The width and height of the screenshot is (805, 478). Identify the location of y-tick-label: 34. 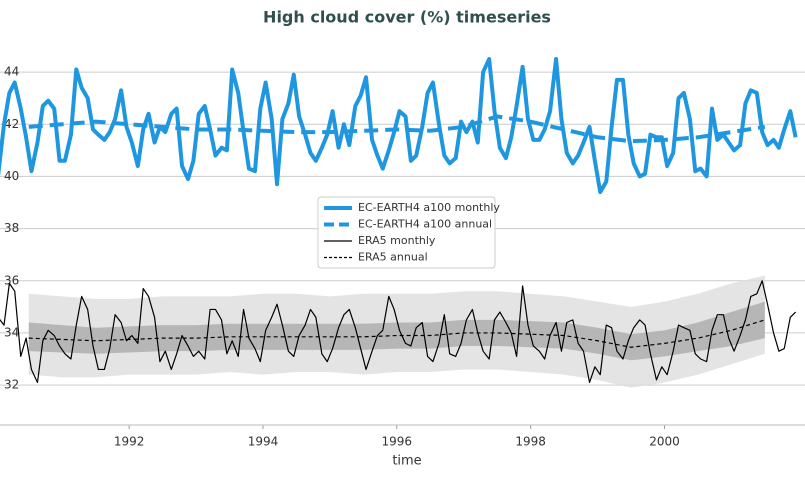
(11, 332).